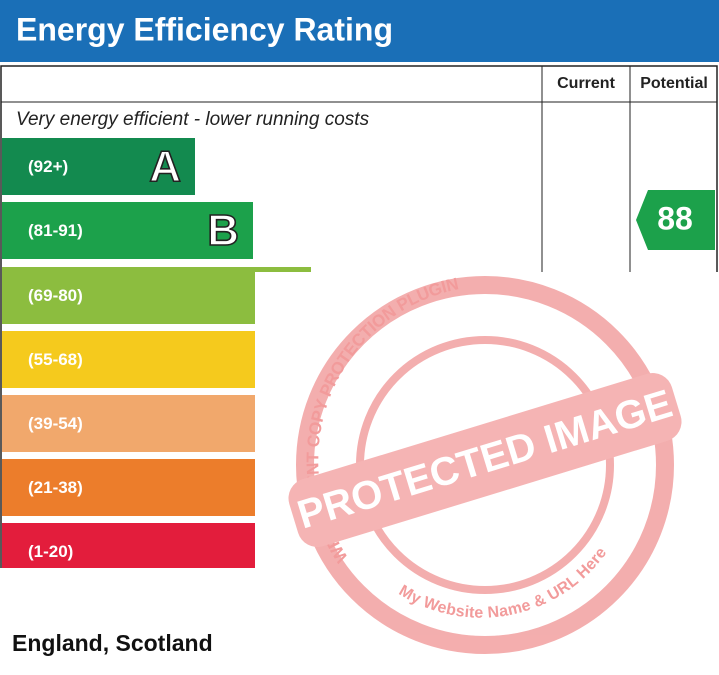  What do you see at coordinates (112, 643) in the screenshot?
I see `footer: England, Scotland` at bounding box center [112, 643].